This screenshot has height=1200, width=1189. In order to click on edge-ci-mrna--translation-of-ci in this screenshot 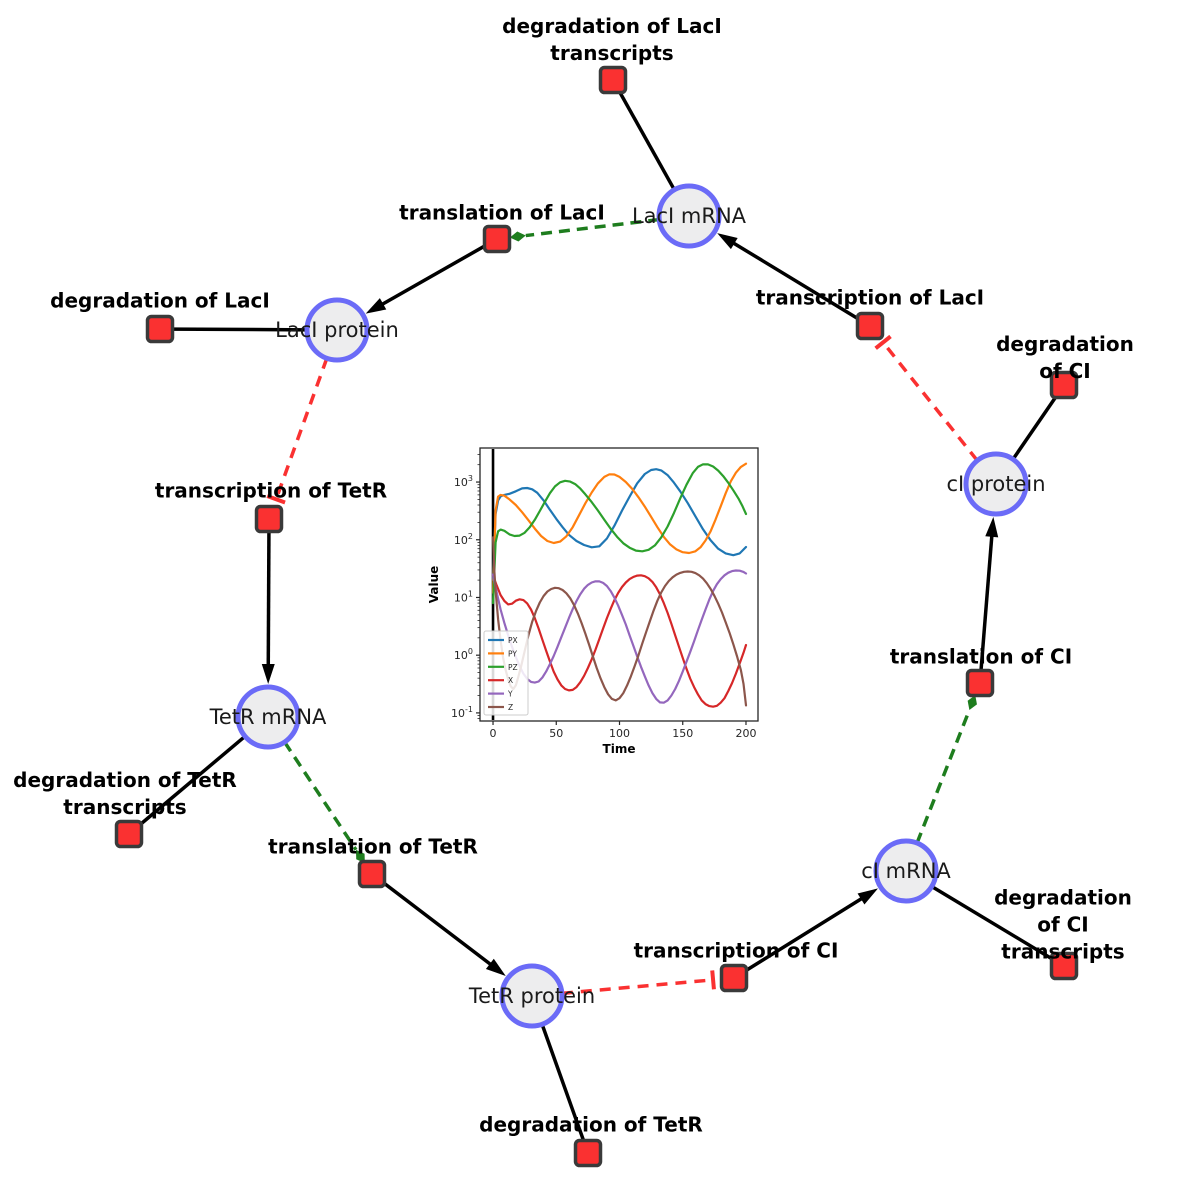, I will do `click(946, 769)`.